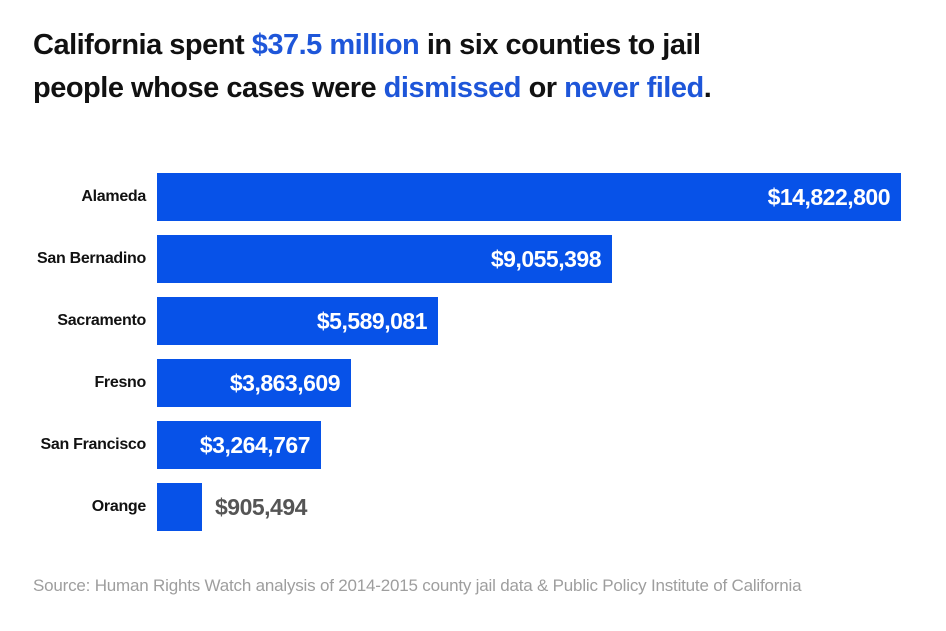 The image size is (946, 631). I want to click on value-label-sacramento: $5,589,081, so click(372, 320).